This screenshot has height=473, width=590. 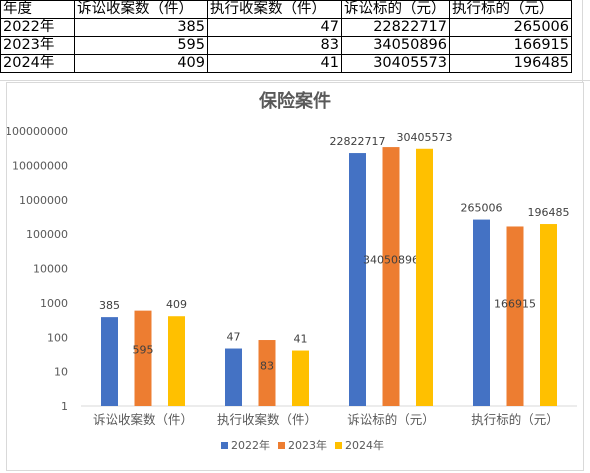 I want to click on chart-title: 保险案件, so click(x=294, y=101).